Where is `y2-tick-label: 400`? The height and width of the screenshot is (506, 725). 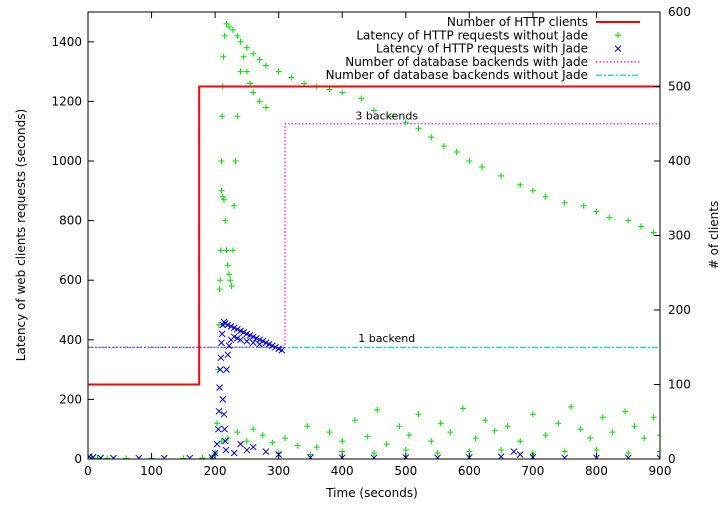 y2-tick-label: 400 is located at coordinates (679, 161).